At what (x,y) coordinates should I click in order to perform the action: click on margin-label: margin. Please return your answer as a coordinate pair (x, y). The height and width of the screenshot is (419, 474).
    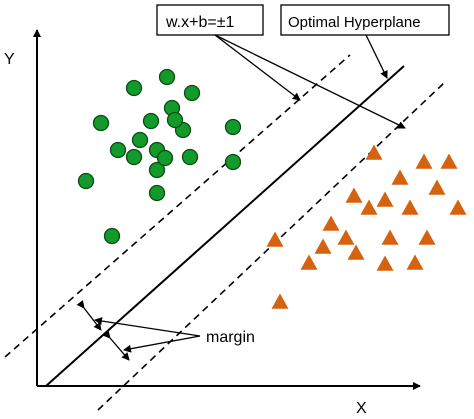
    Looking at the image, I should click on (230, 337).